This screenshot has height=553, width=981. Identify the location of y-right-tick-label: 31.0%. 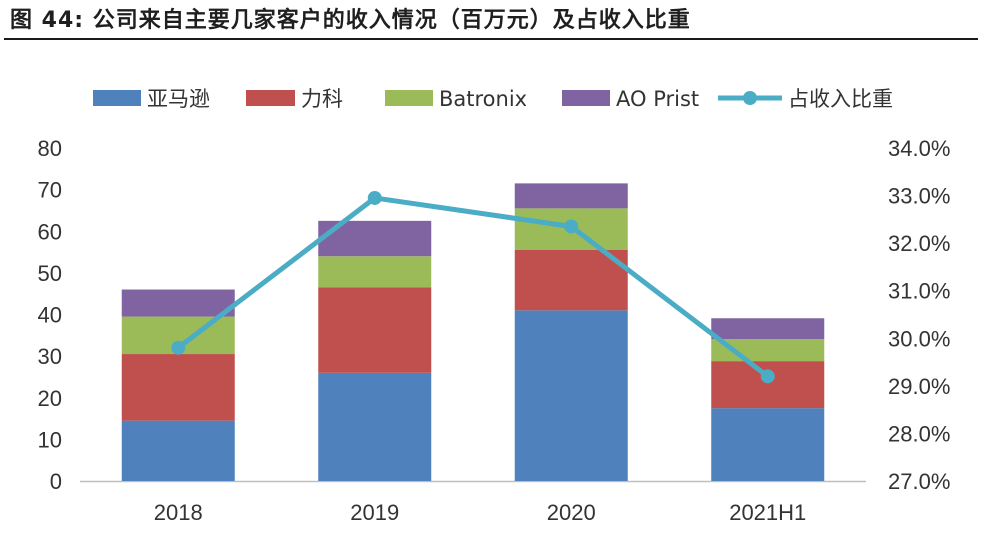
(919, 291).